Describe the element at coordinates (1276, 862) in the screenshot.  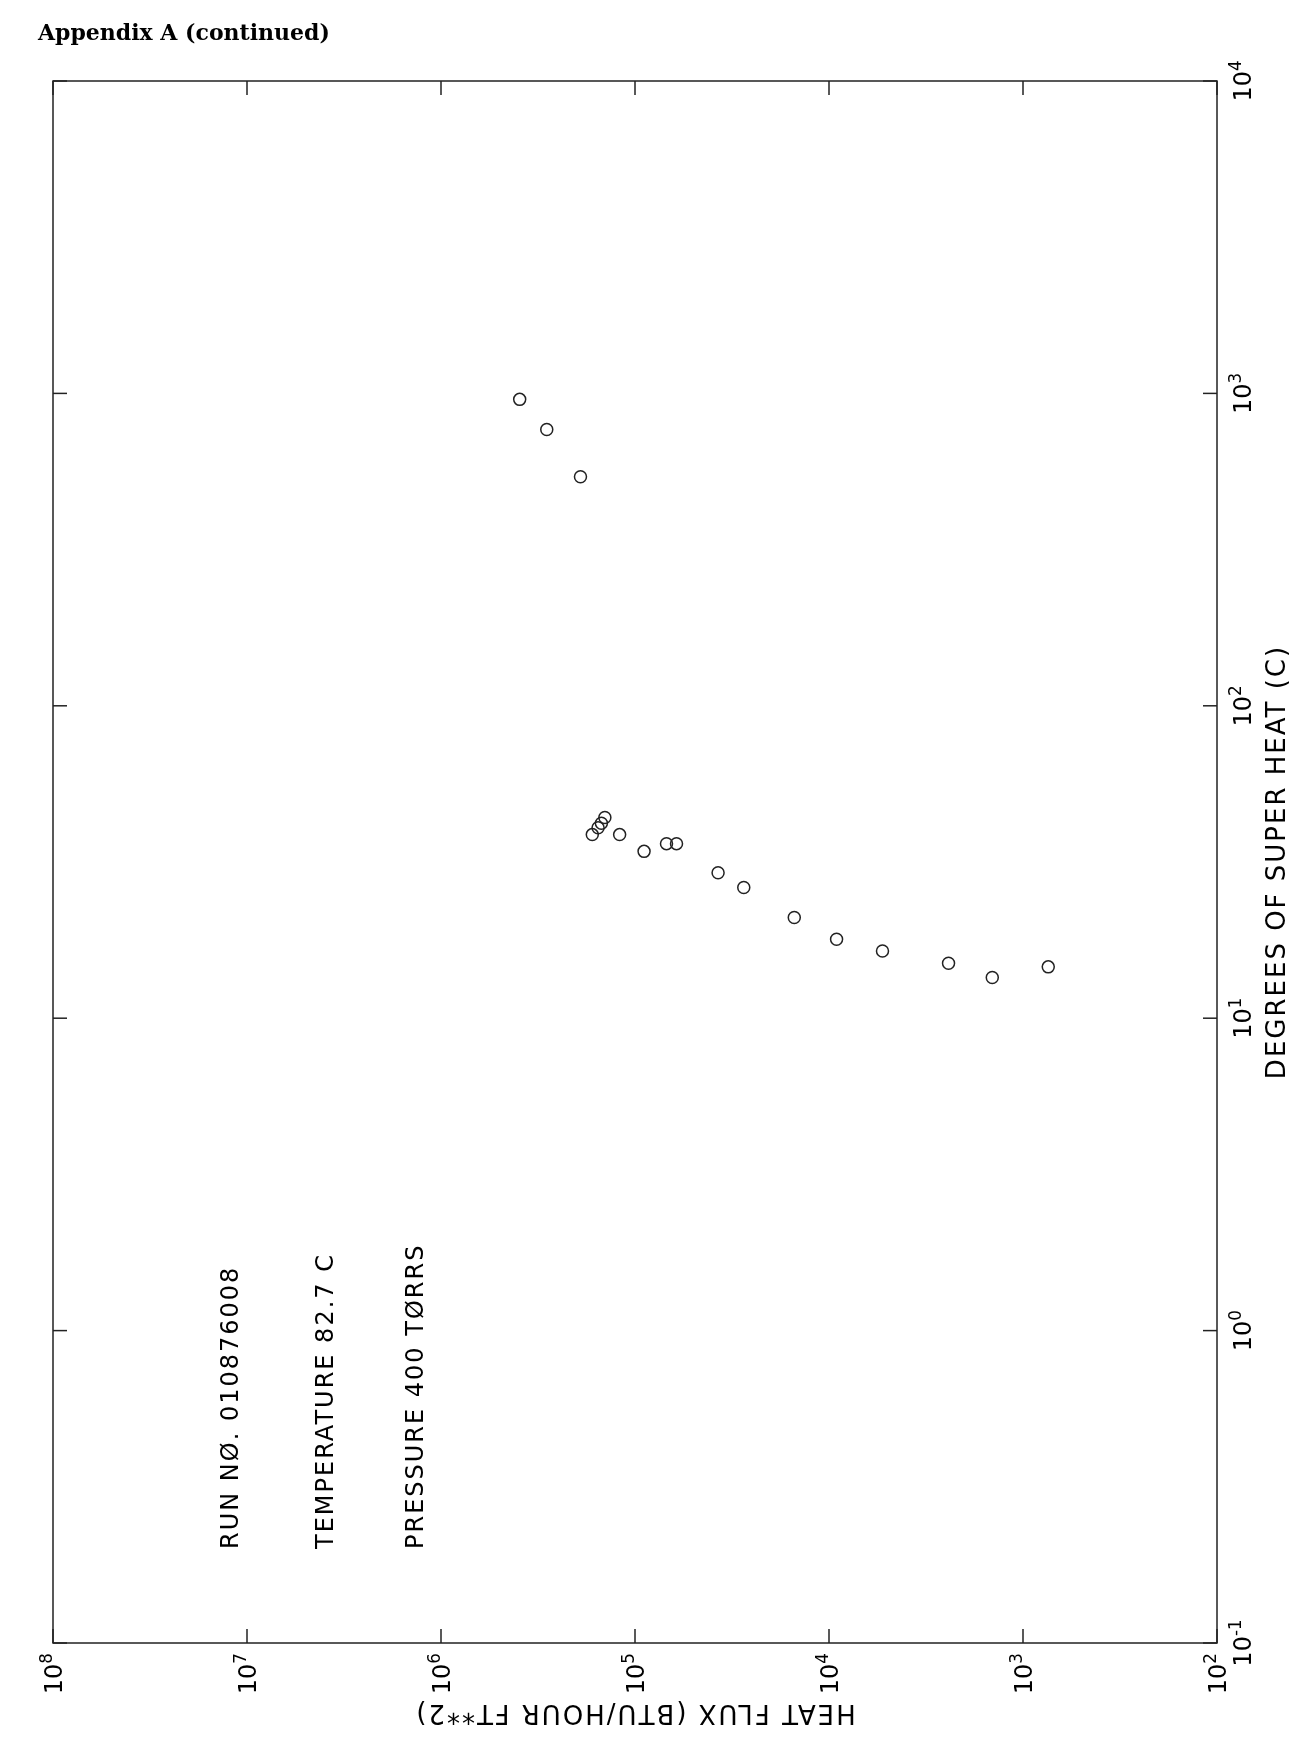
I see `y-axis-title: DEGREES OF SUPER HEAT (C)` at that location.